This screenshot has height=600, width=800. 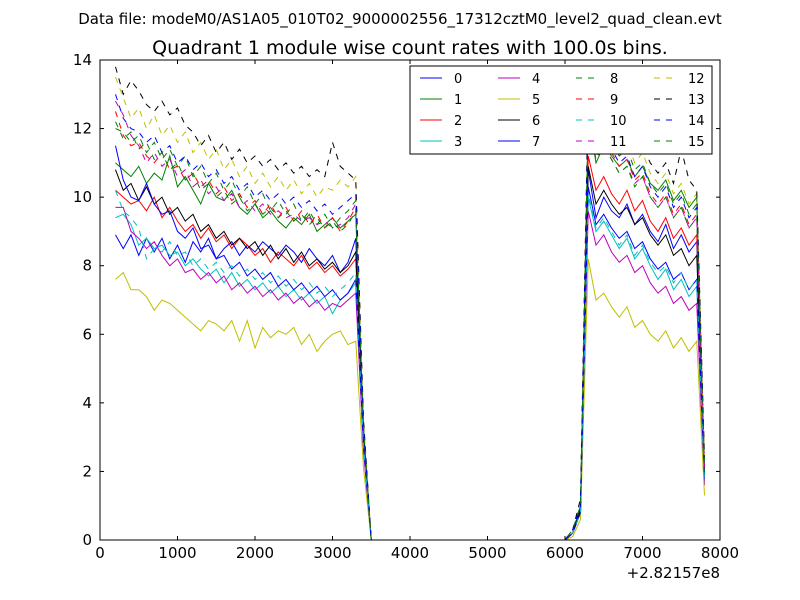 What do you see at coordinates (536, 121) in the screenshot?
I see `legend-label-6: 6` at bounding box center [536, 121].